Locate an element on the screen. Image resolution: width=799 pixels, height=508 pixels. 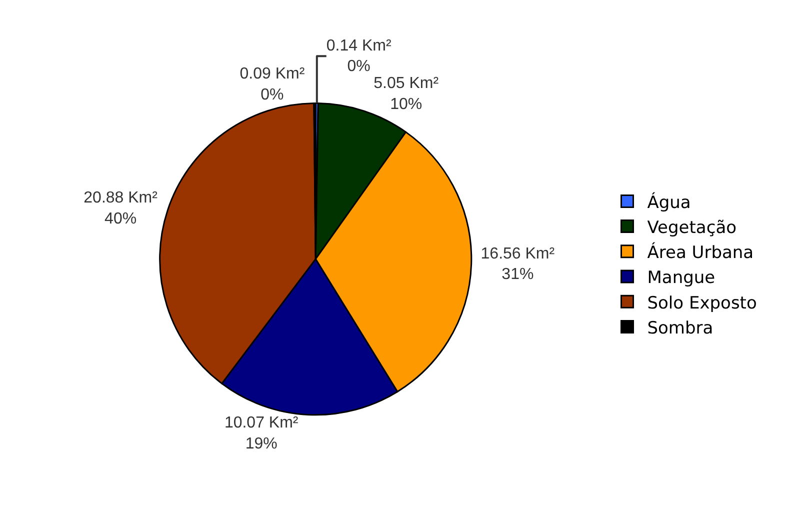
data-label: 20.88 Km² 40% is located at coordinates (121, 209).